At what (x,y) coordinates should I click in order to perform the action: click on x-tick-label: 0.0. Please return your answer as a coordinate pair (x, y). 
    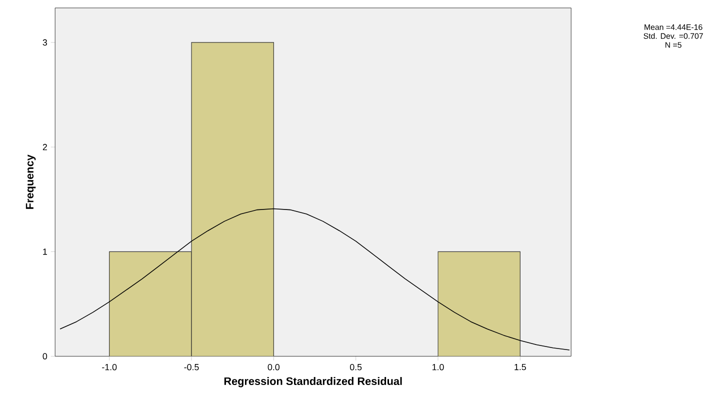
    Looking at the image, I should click on (274, 367).